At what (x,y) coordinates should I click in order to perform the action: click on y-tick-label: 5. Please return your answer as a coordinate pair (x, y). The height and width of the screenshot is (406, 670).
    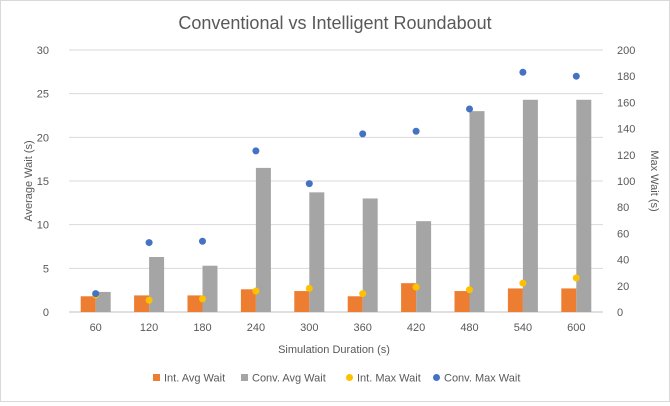
    Looking at the image, I should click on (46, 269).